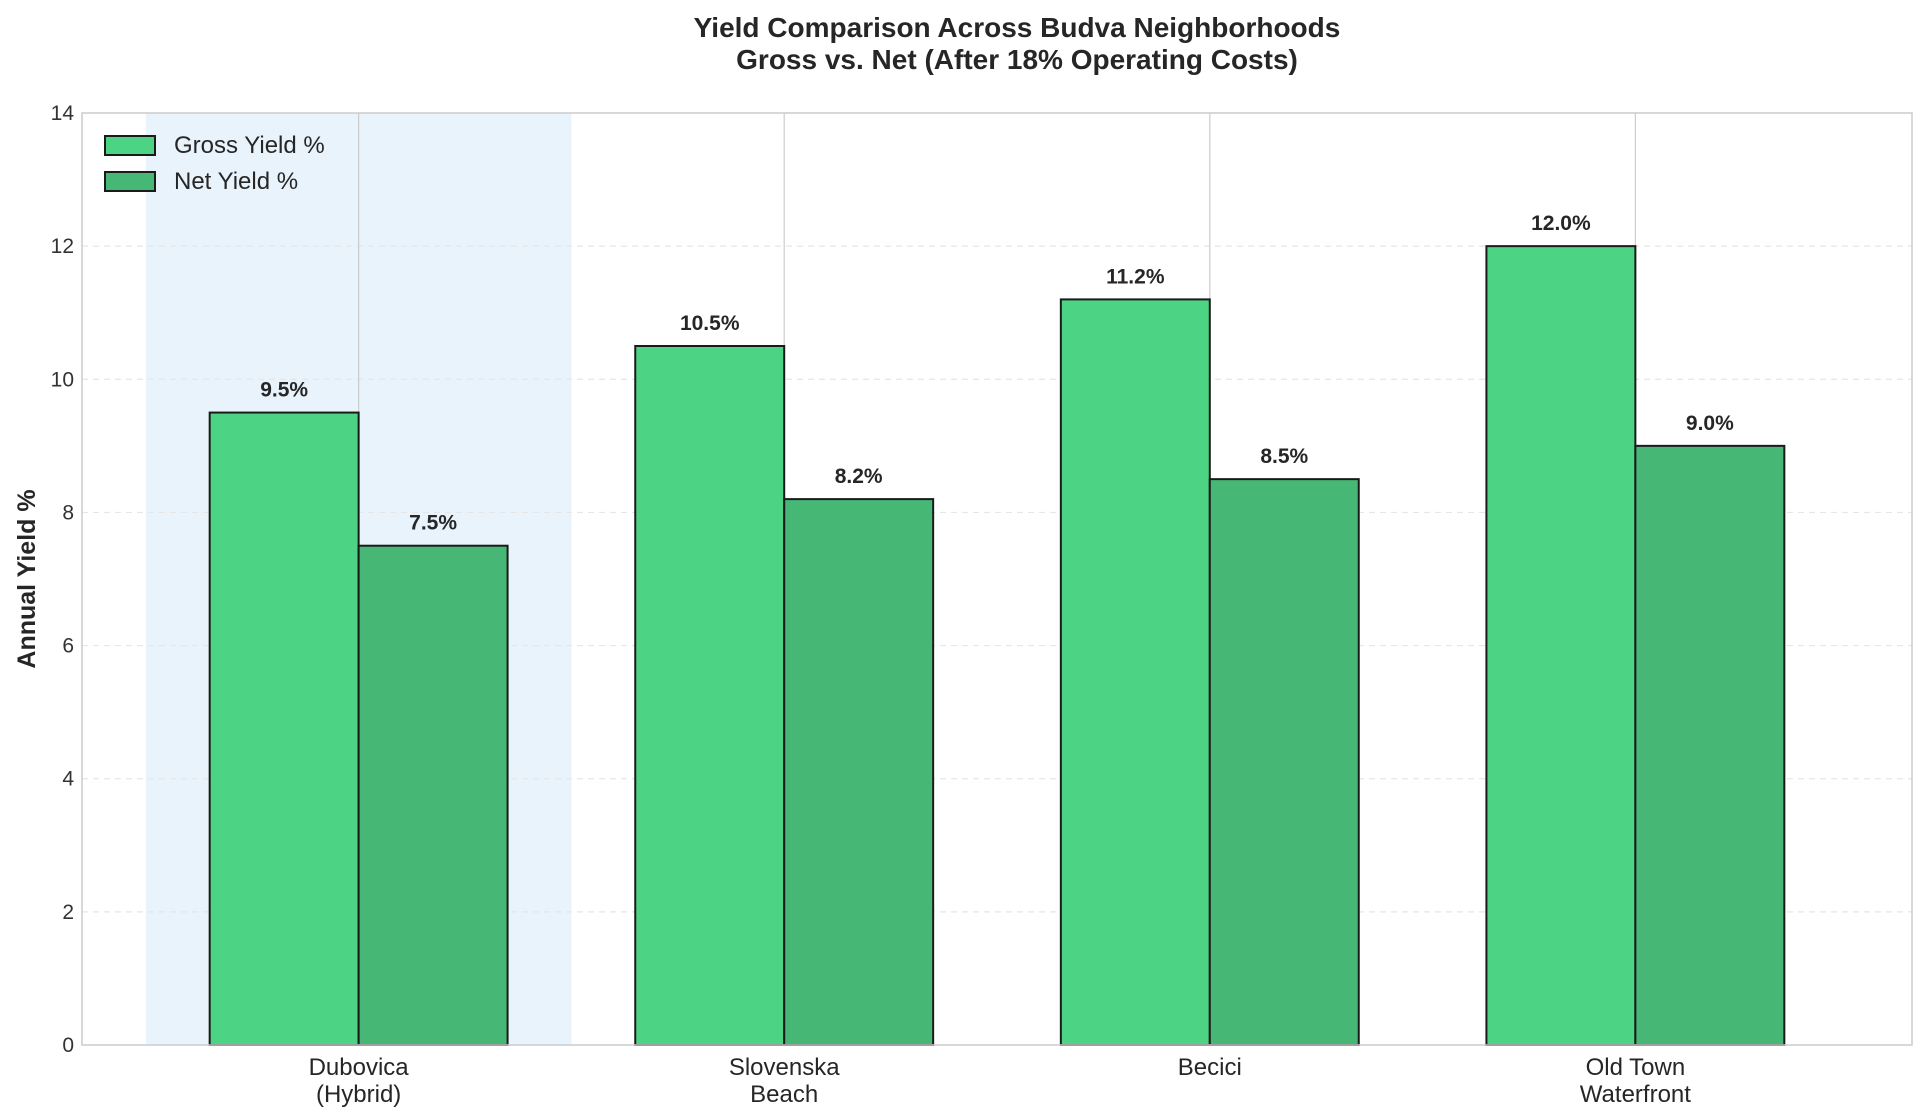 This screenshot has width=1920, height=1115. What do you see at coordinates (1636, 1067) in the screenshot?
I see `x-tick-label-3-0: Old Town` at bounding box center [1636, 1067].